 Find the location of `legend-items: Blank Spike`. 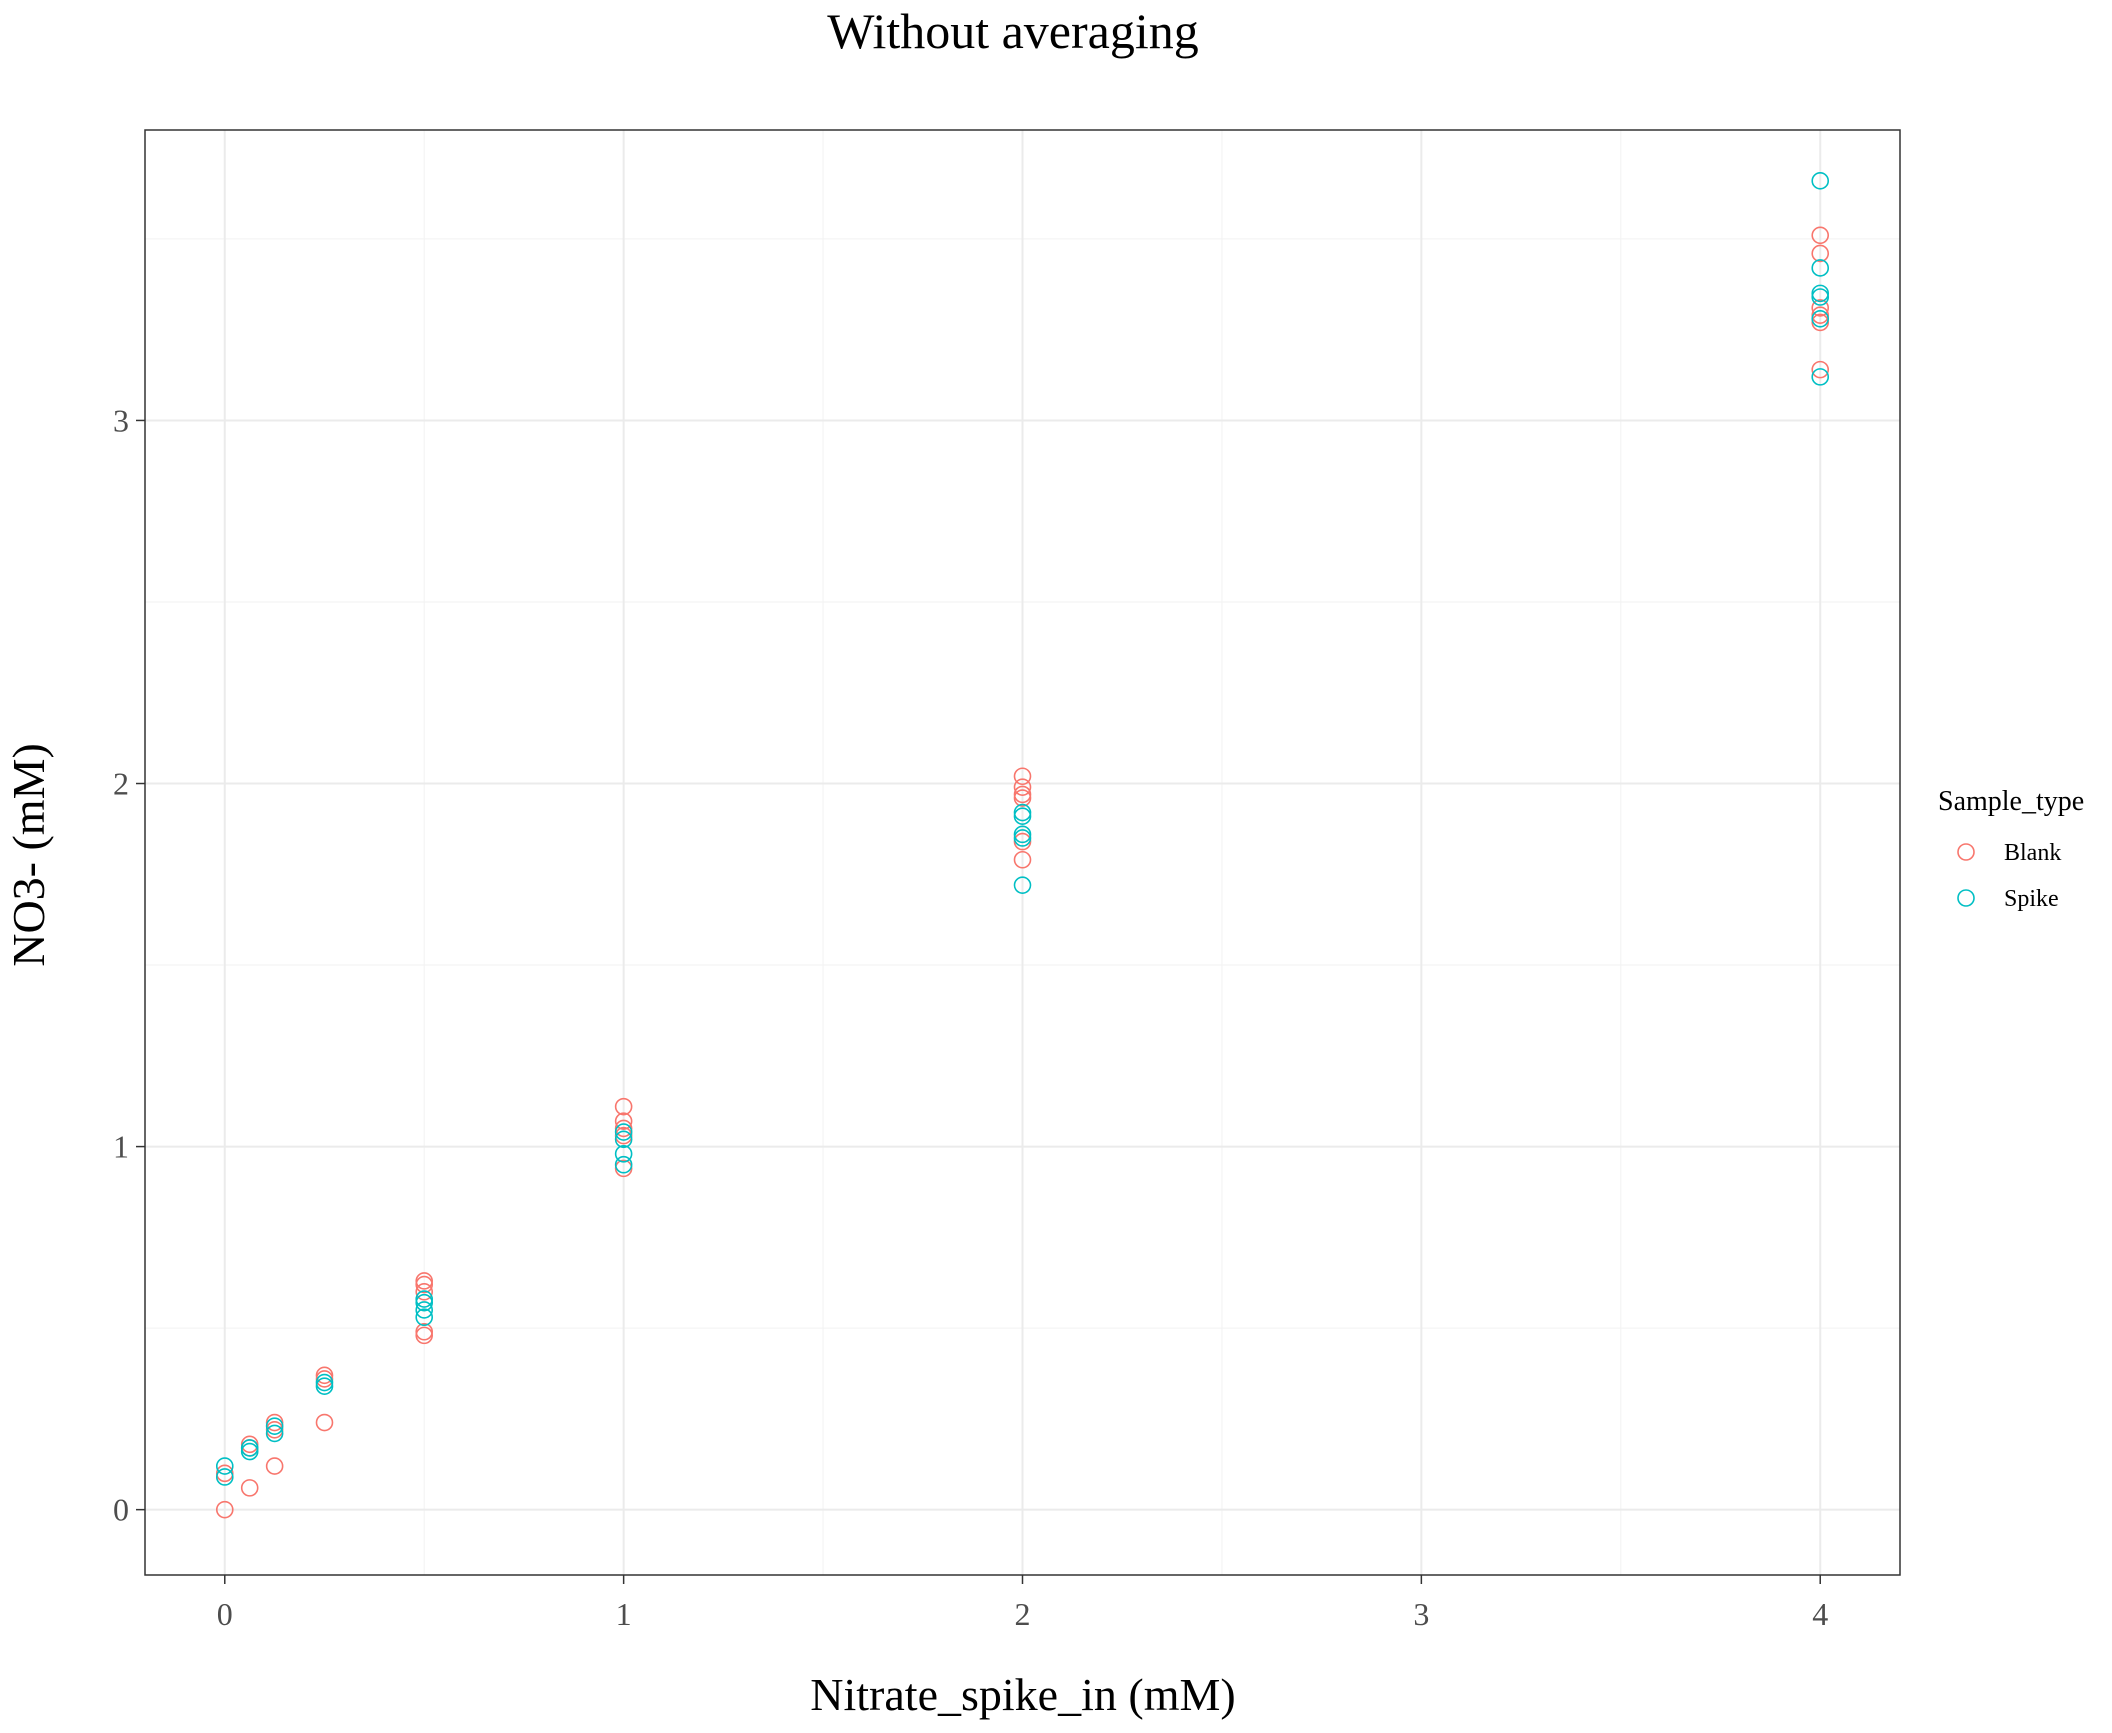

legend-items: Blank Spike is located at coordinates (2009, 876).